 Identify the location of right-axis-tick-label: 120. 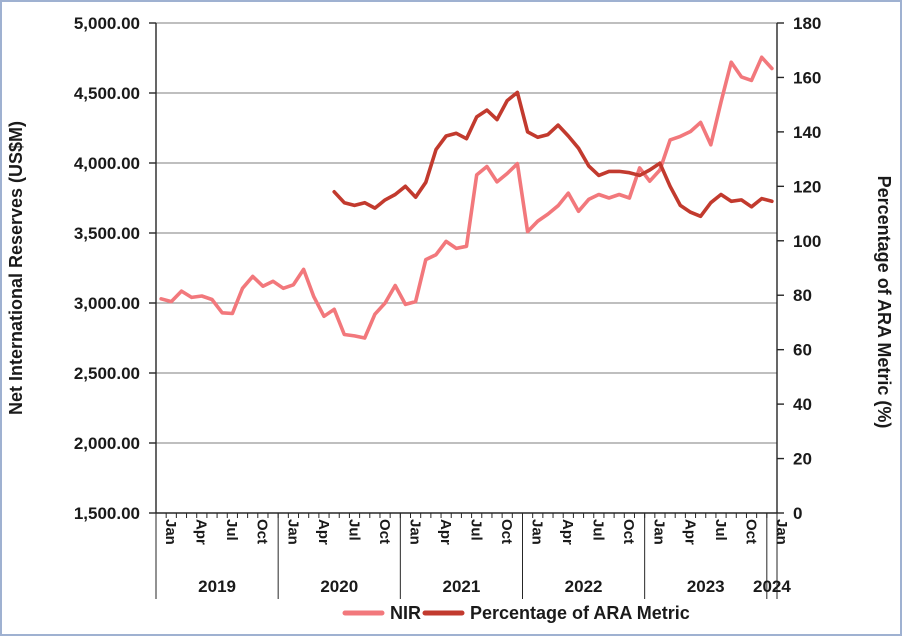
(807, 186).